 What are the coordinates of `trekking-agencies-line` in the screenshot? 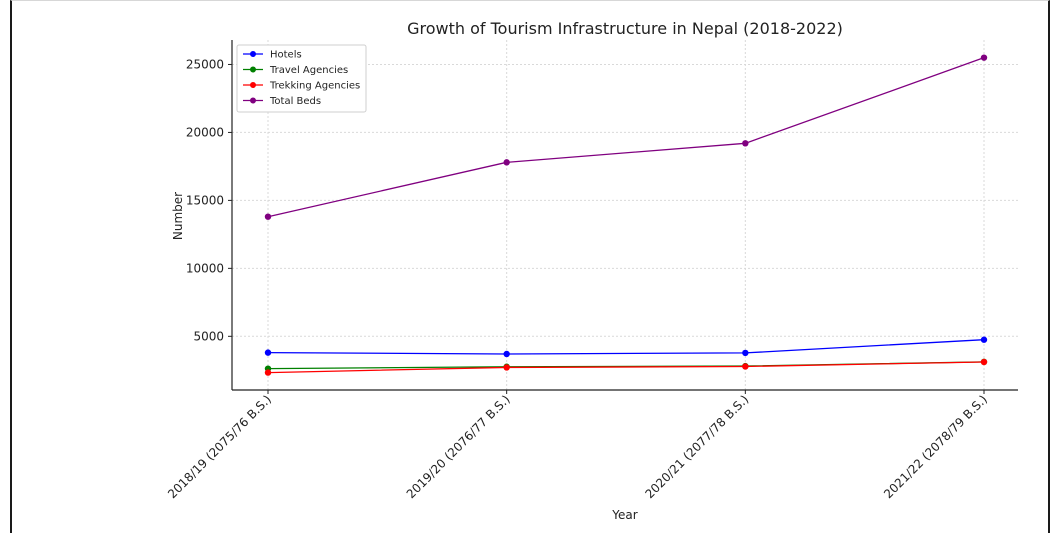 It's located at (626, 367).